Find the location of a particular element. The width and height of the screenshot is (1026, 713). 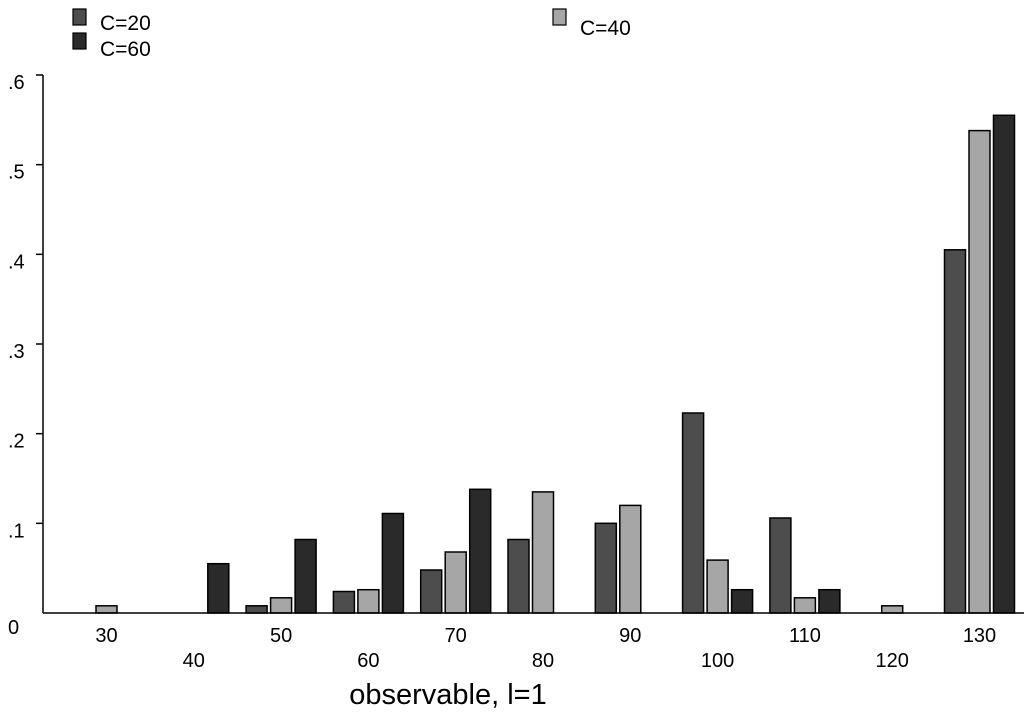

y-tick-label: .6 is located at coordinates (16, 83).